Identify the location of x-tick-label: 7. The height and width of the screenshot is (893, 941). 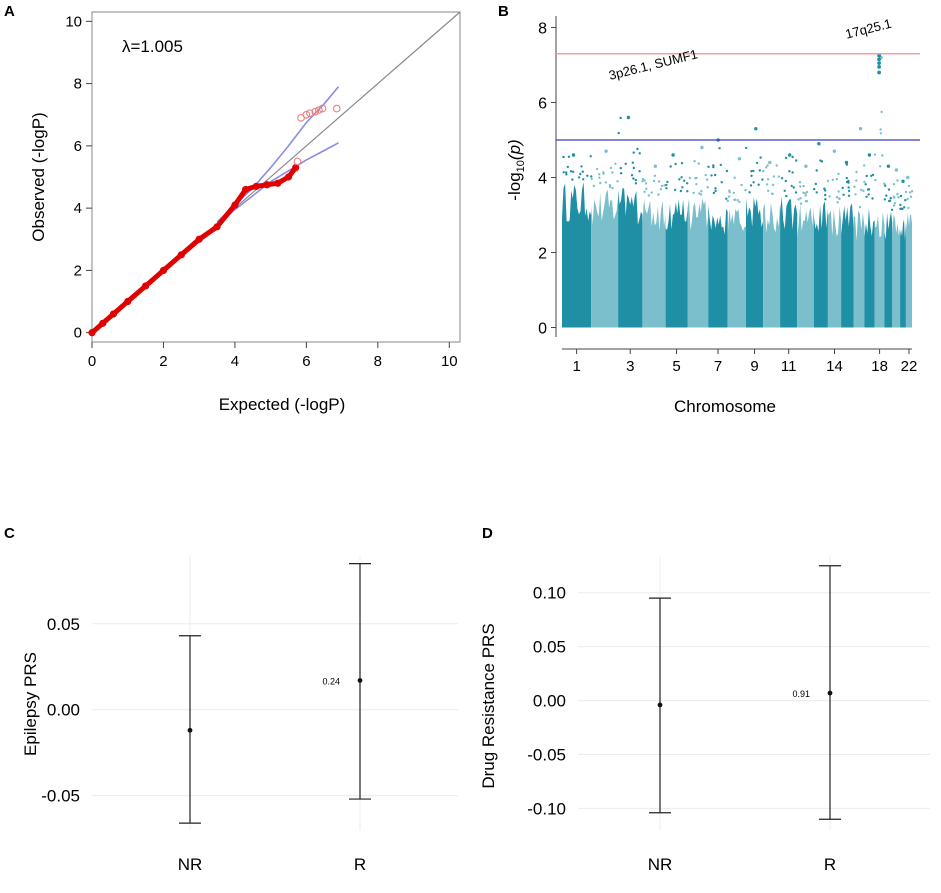
(718, 366).